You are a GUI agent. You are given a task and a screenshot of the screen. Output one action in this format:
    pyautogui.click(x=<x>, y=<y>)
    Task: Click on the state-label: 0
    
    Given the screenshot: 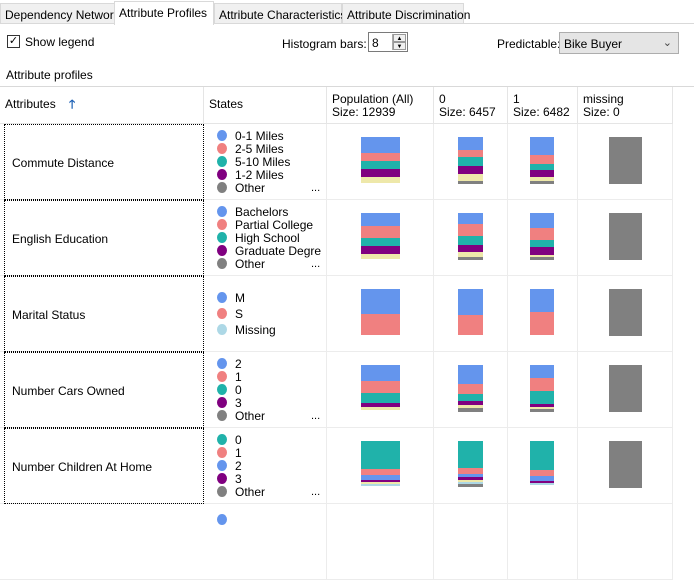 What is the action you would take?
    pyautogui.click(x=238, y=440)
    